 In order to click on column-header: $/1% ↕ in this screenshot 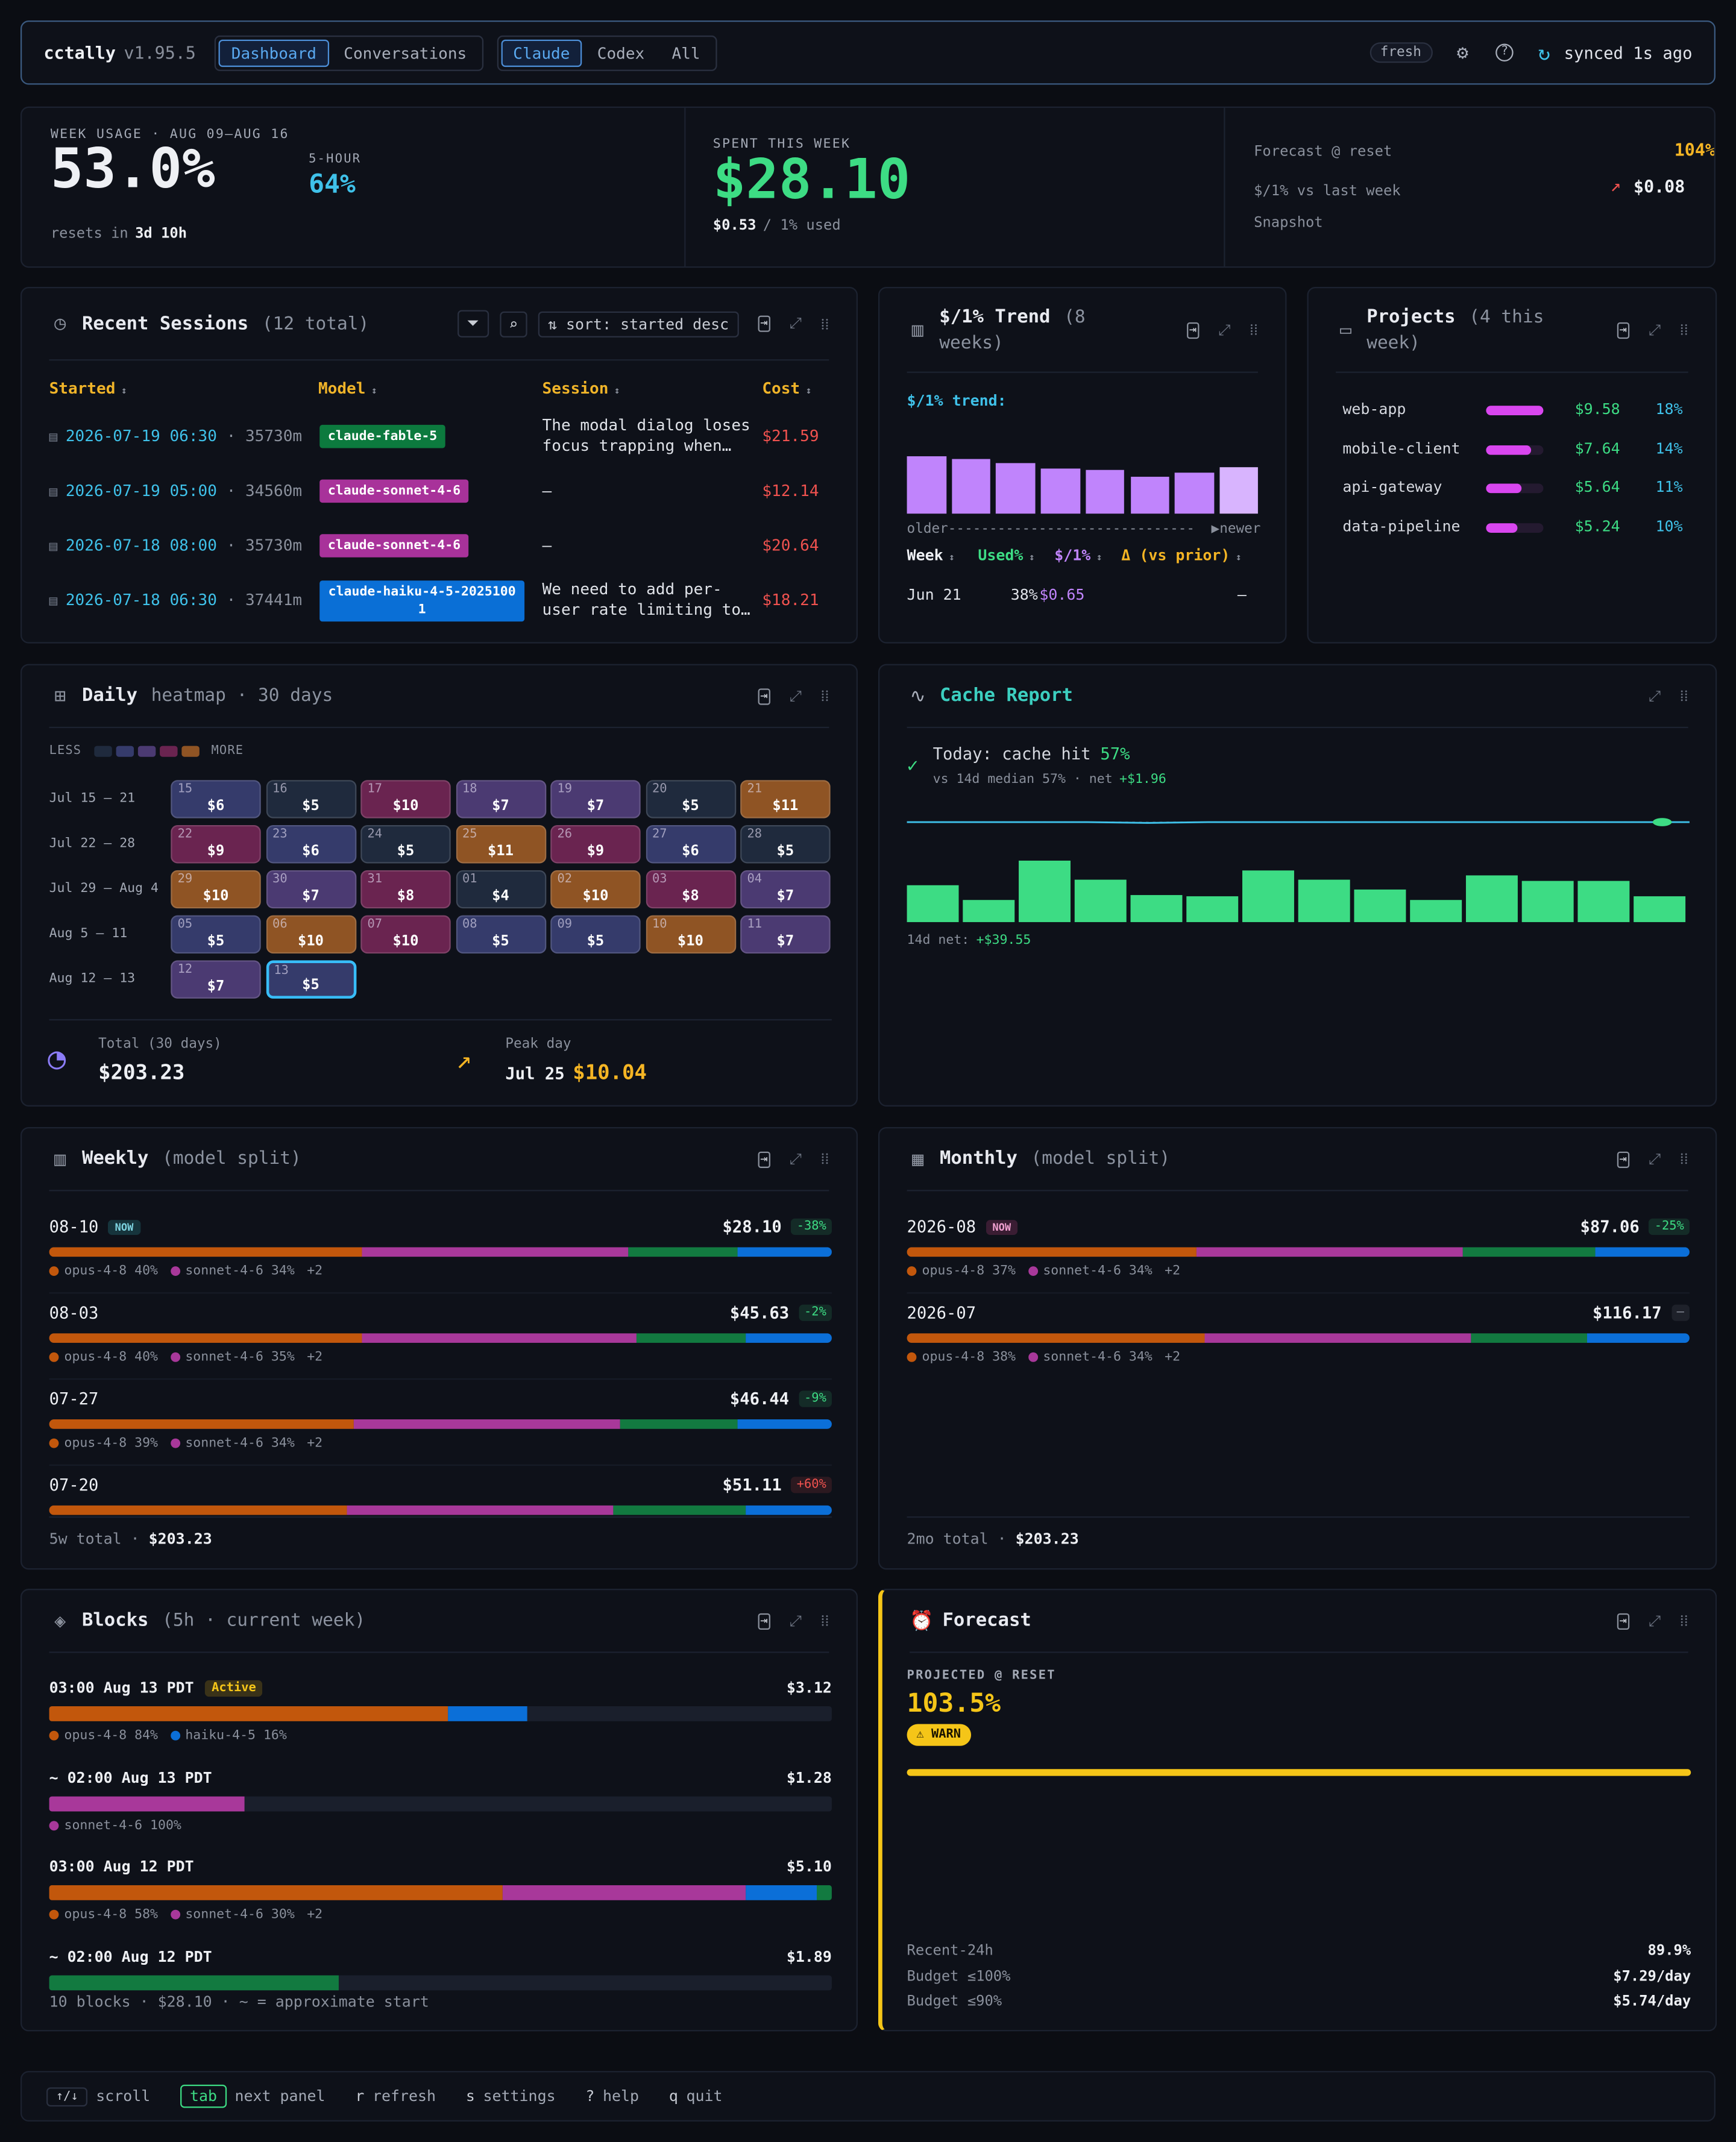, I will do `click(1078, 555)`.